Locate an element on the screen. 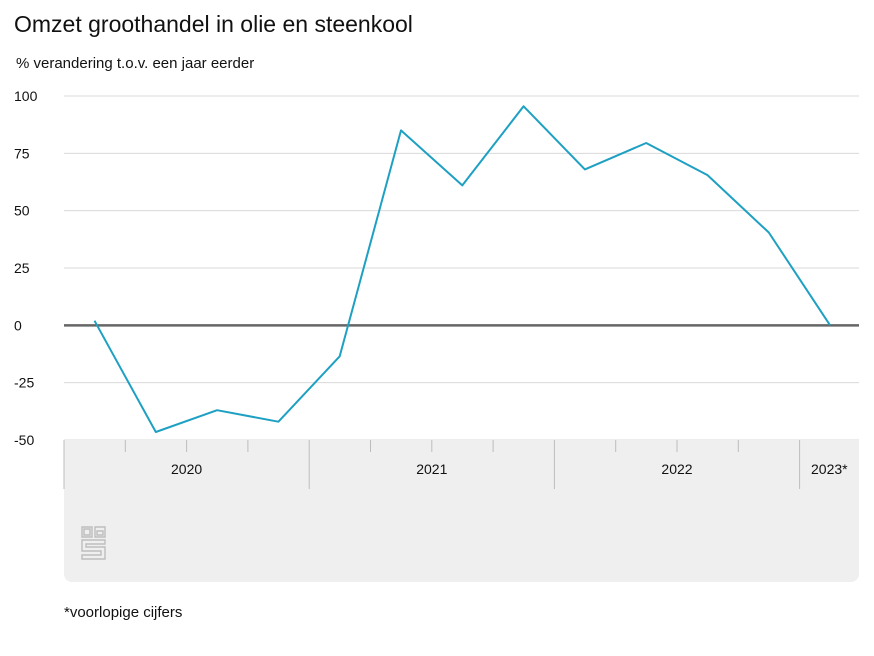 This screenshot has width=874, height=656. x-year-label: 2022 is located at coordinates (676, 469).